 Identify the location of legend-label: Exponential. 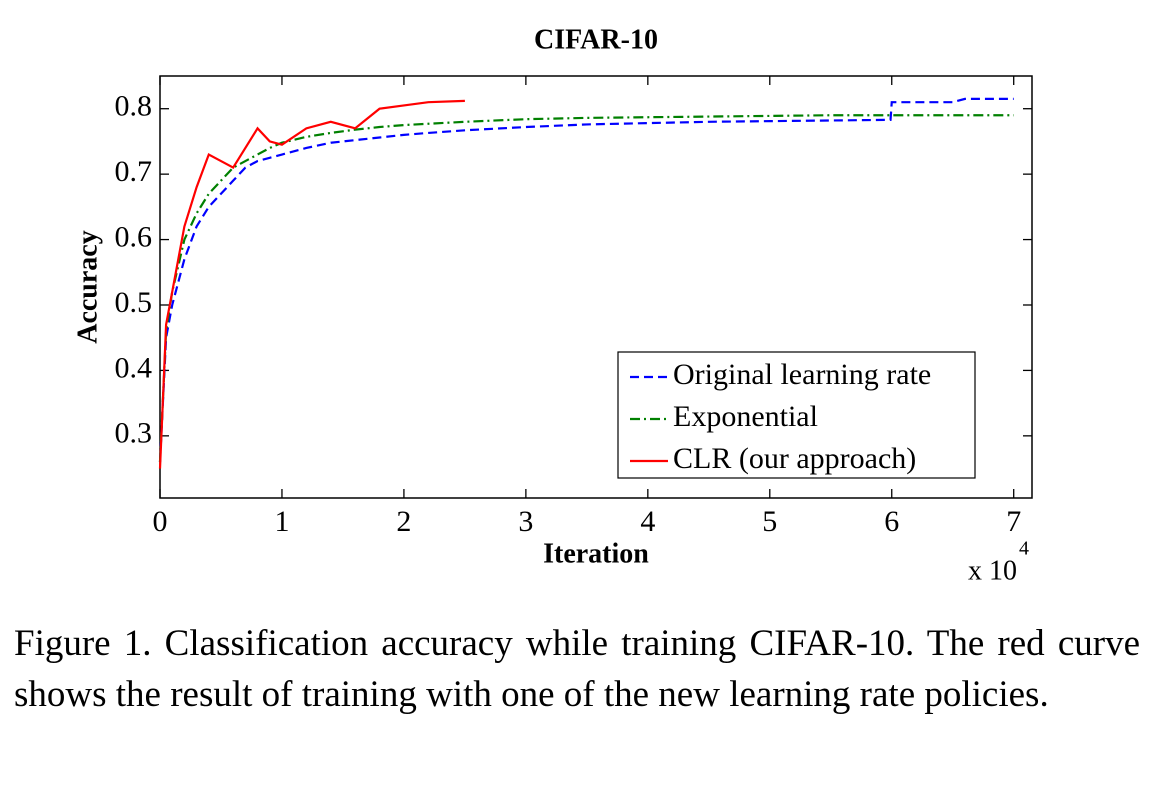
(745, 416).